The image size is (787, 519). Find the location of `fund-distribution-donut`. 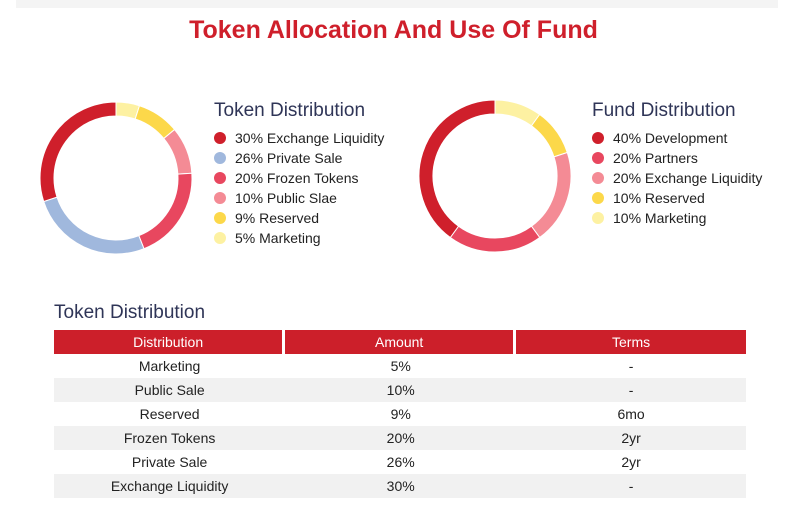

fund-distribution-donut is located at coordinates (495, 176).